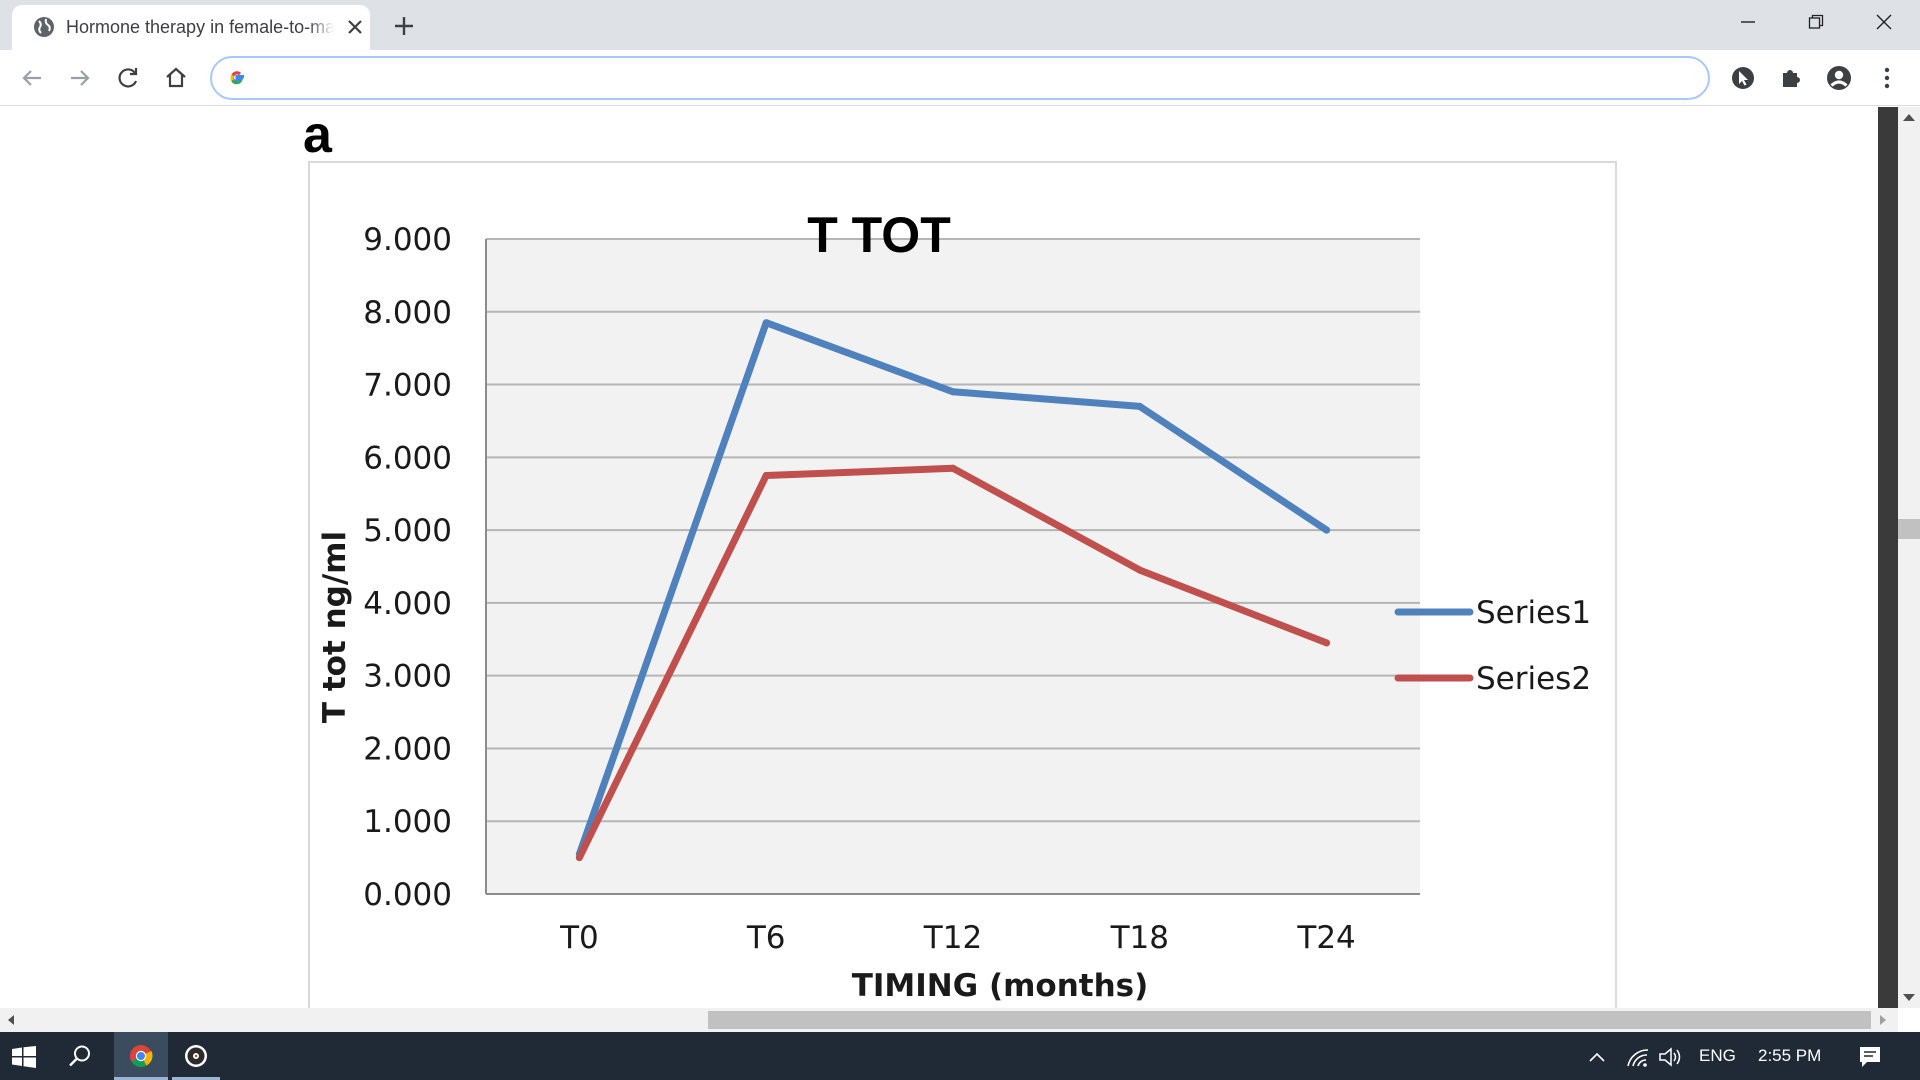 This screenshot has width=1920, height=1080. I want to click on y-axis-title: T tot ng/ml, so click(335, 627).